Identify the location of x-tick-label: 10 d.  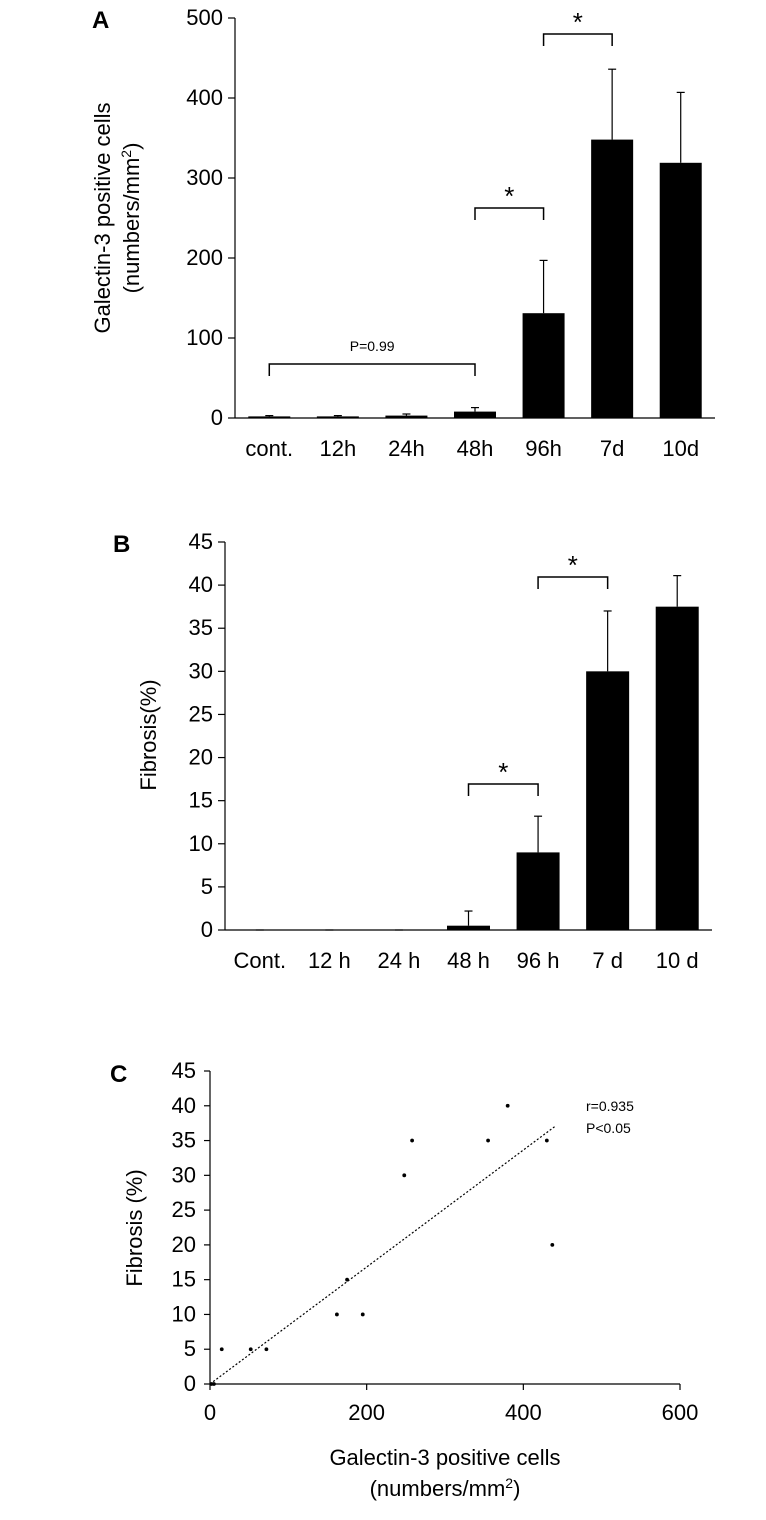
(677, 960).